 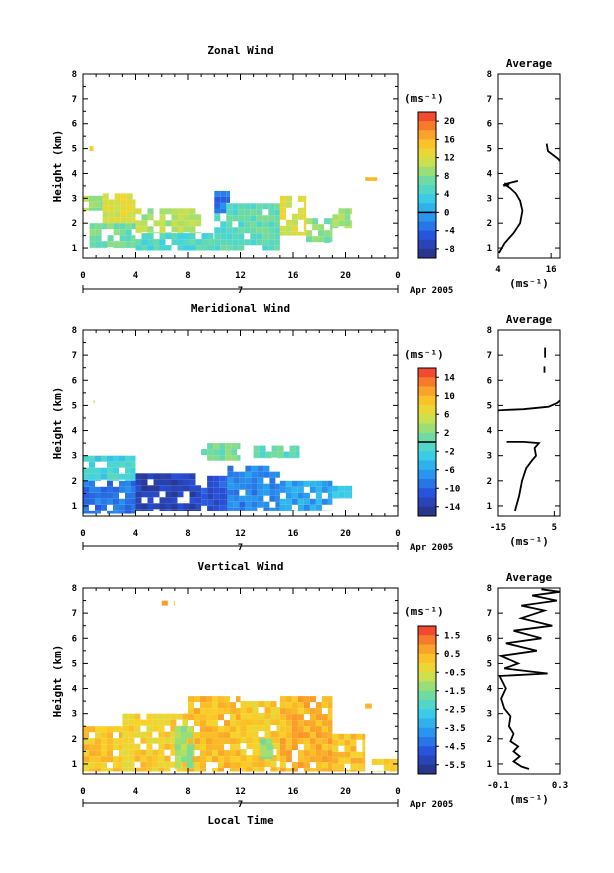 What do you see at coordinates (446, 434) in the screenshot?
I see `colorbar-tick-label: 2` at bounding box center [446, 434].